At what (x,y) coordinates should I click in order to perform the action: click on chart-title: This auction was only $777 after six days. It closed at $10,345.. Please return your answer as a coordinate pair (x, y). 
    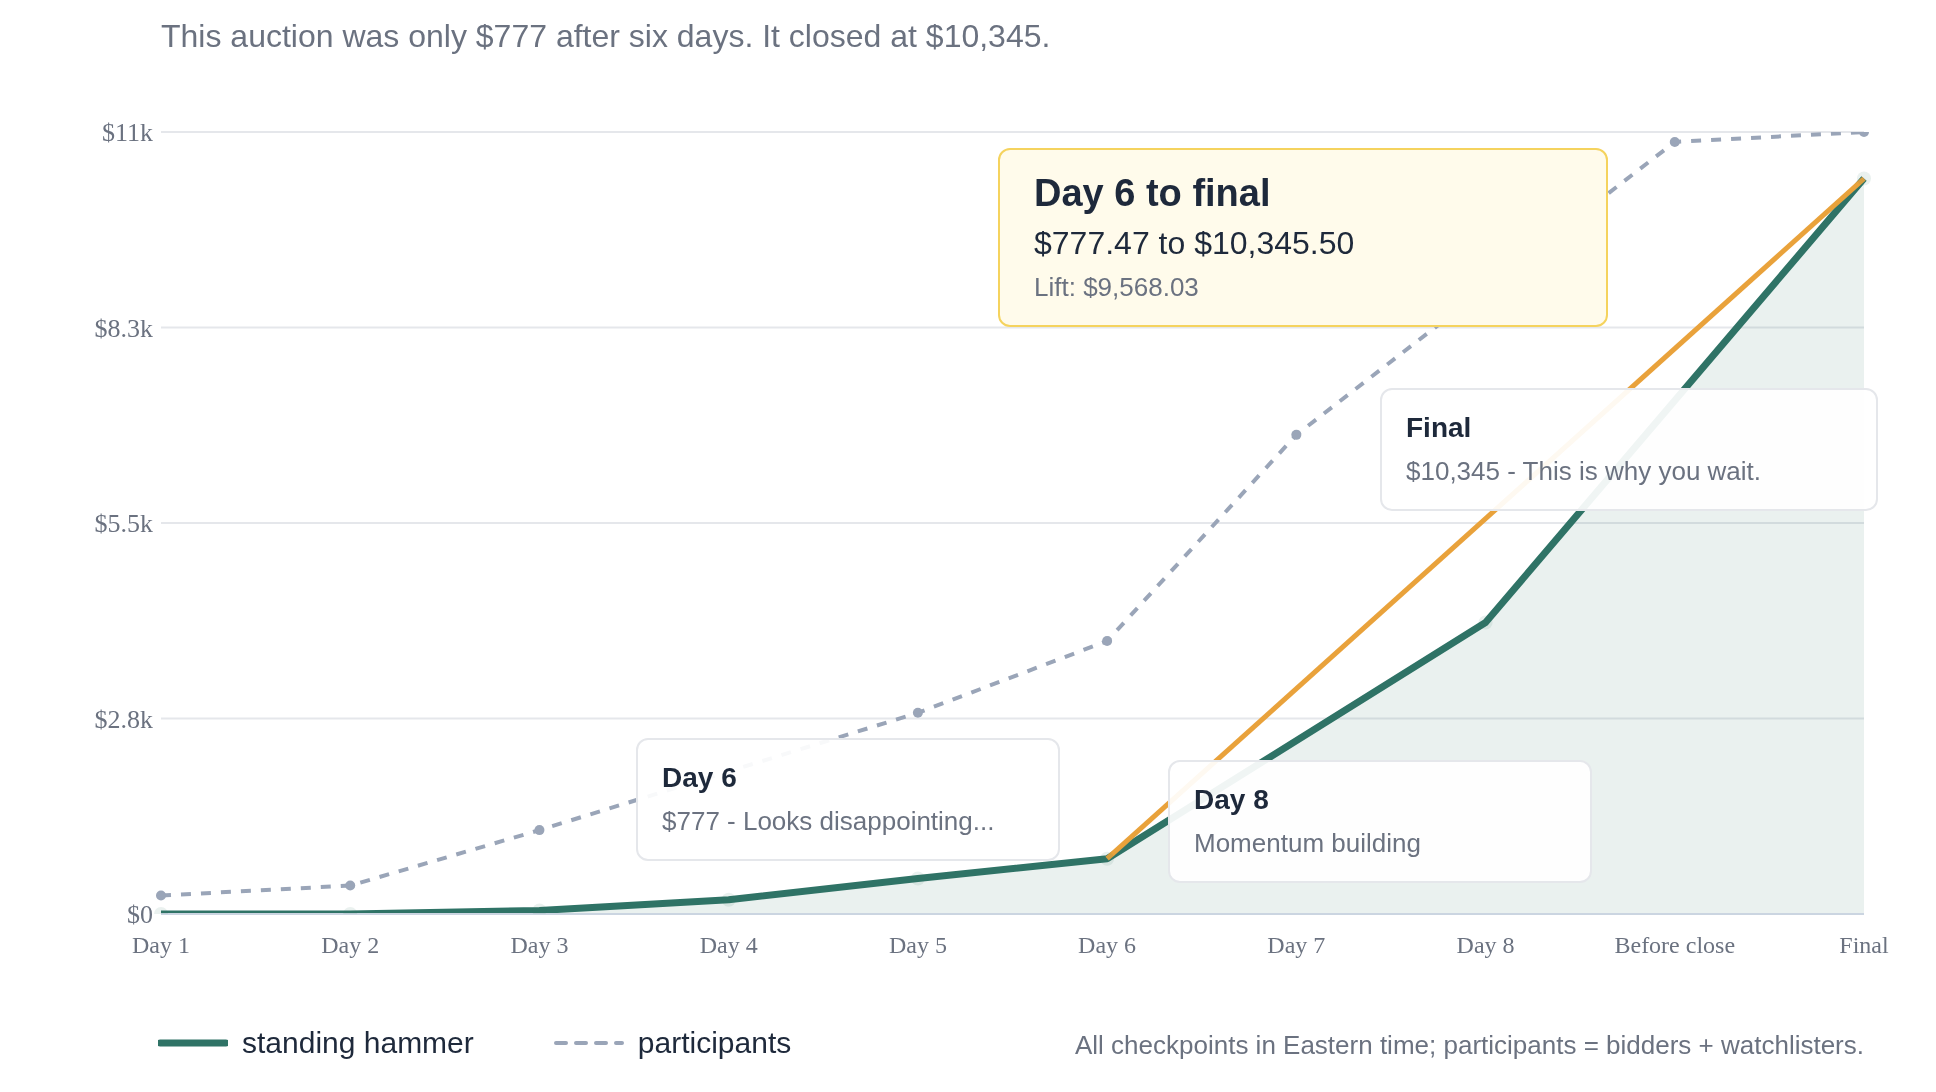
    Looking at the image, I should click on (606, 36).